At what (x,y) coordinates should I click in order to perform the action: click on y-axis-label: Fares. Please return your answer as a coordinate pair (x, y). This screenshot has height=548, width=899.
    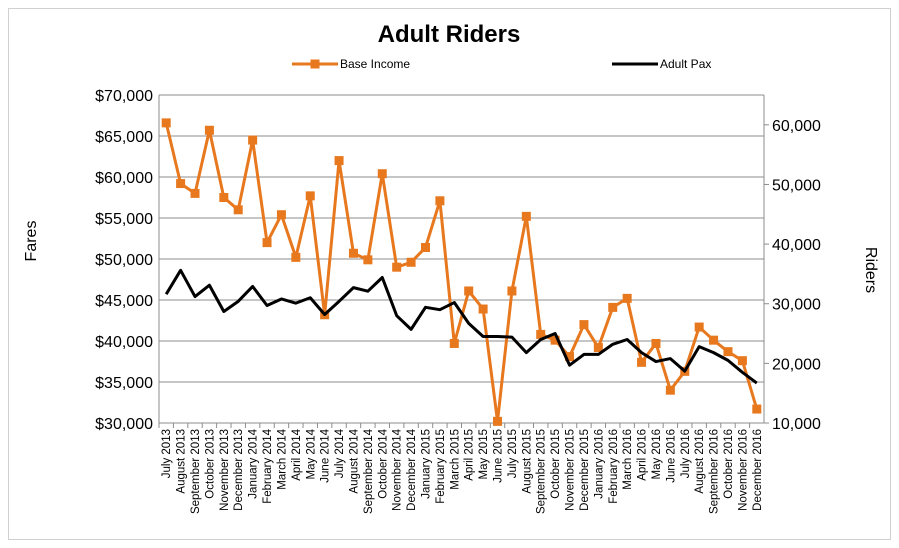
    Looking at the image, I should click on (31, 241).